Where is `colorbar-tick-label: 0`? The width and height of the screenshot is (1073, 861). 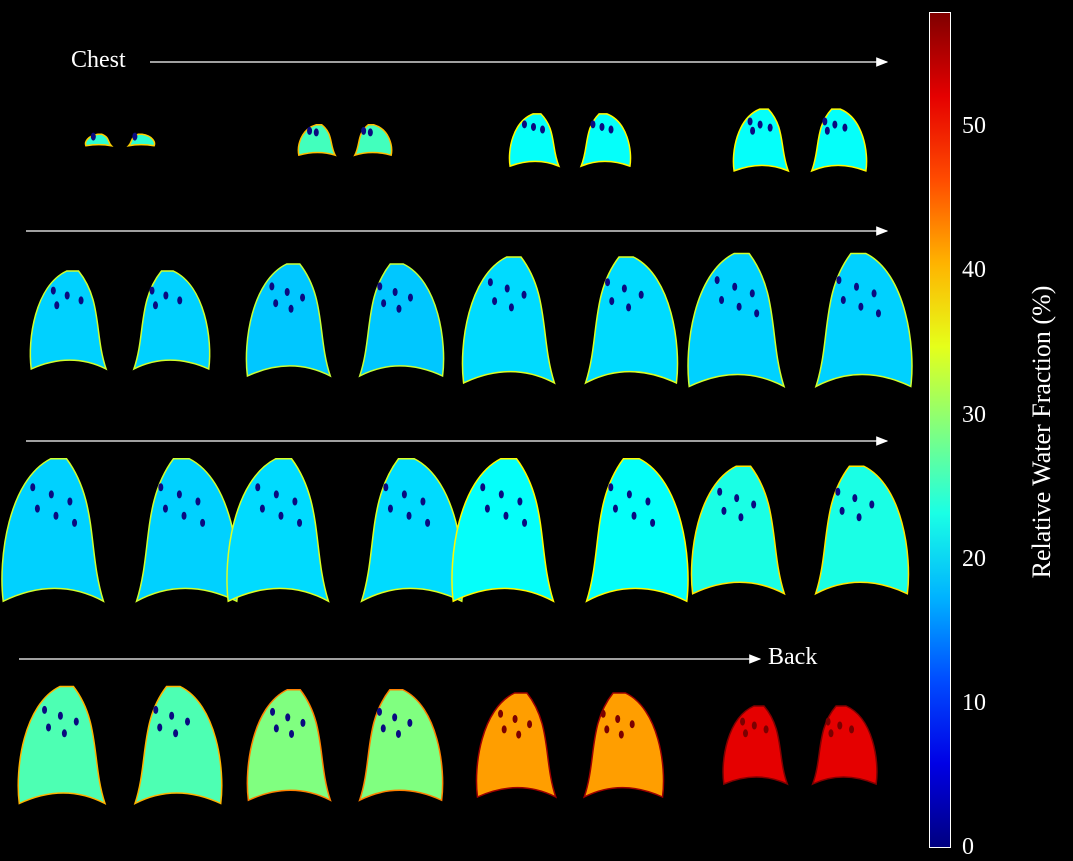 colorbar-tick-label: 0 is located at coordinates (968, 847).